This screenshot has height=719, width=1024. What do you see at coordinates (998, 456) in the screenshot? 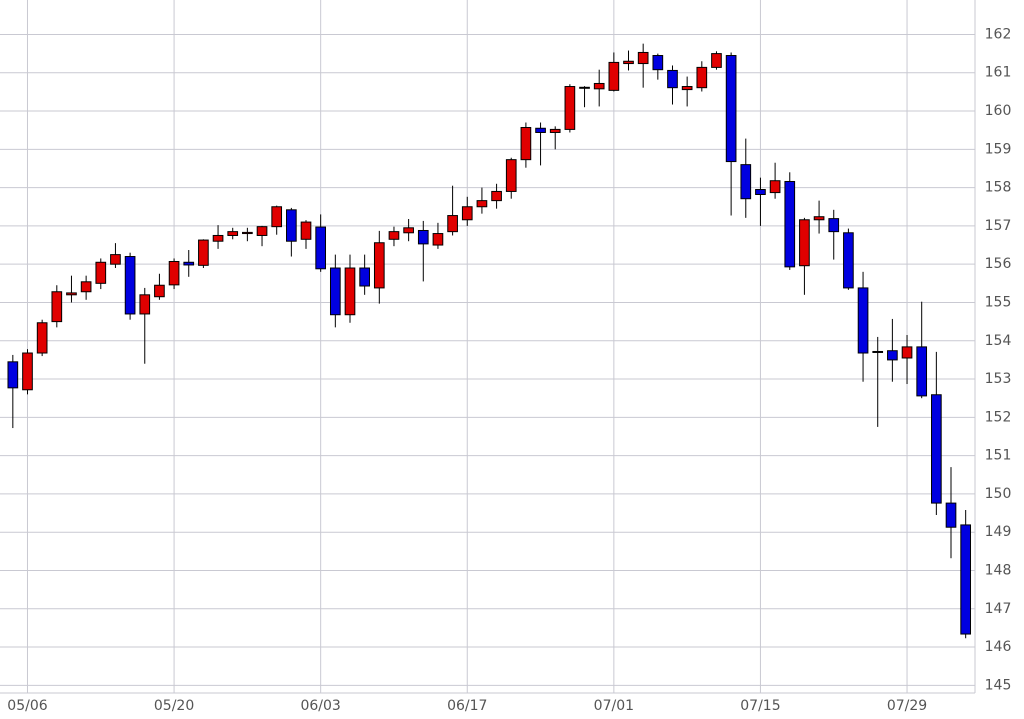
I see `y-tick-label: 151` at bounding box center [998, 456].